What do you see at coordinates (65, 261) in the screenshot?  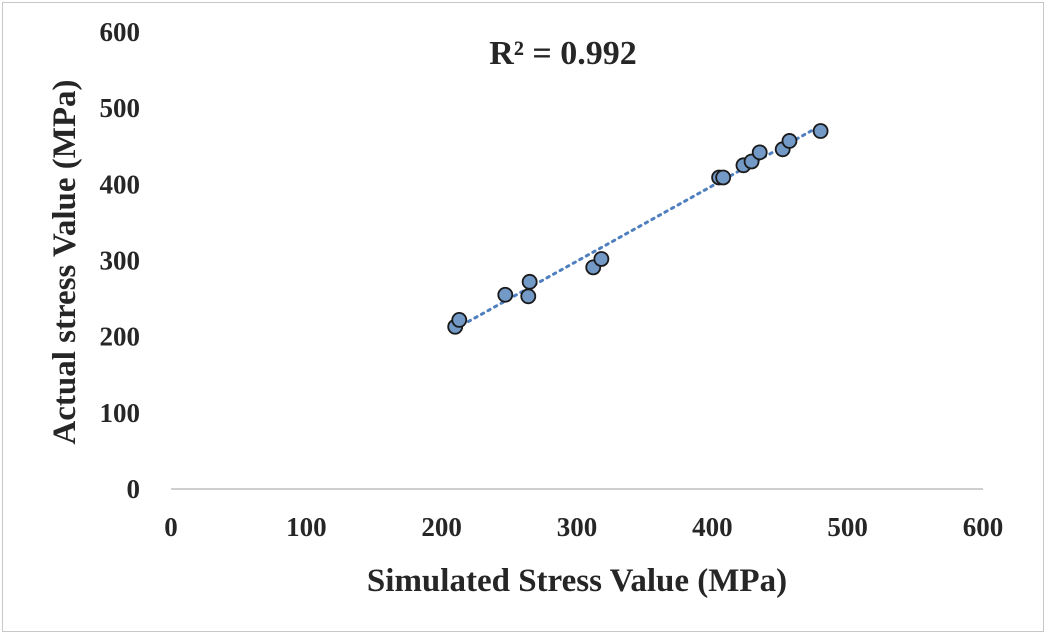 I see `y-axis-label: Actual stress Value (MPa)` at bounding box center [65, 261].